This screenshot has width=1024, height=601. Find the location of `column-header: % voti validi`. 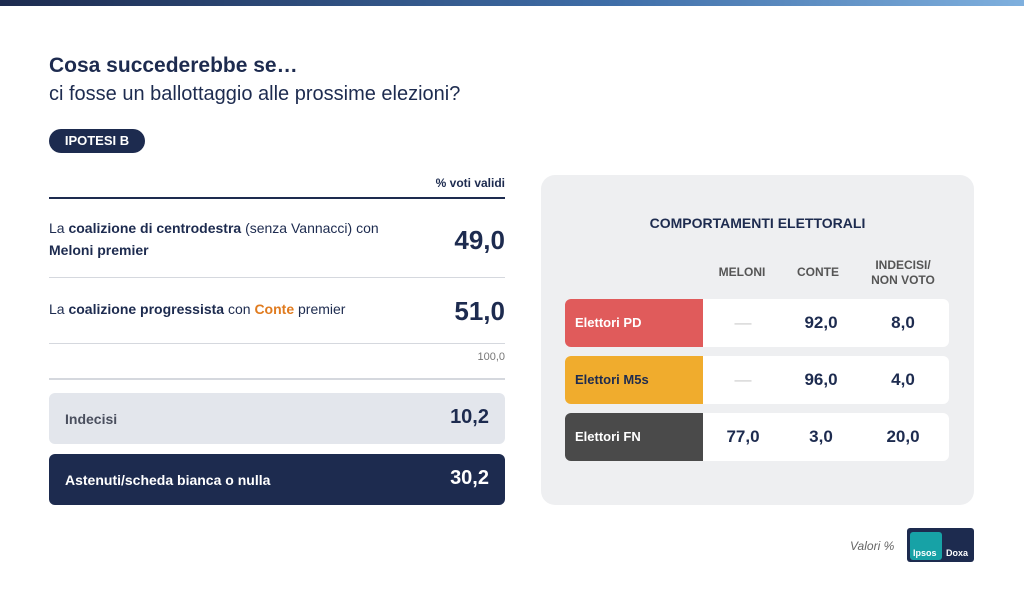

column-header: % voti validi is located at coordinates (470, 183).